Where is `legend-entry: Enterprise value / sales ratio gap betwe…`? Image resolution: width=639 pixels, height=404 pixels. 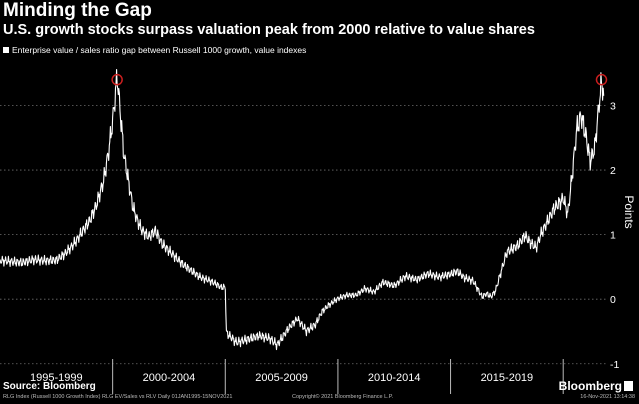
legend-entry: Enterprise value / sales ratio gap betwe… is located at coordinates (154, 50).